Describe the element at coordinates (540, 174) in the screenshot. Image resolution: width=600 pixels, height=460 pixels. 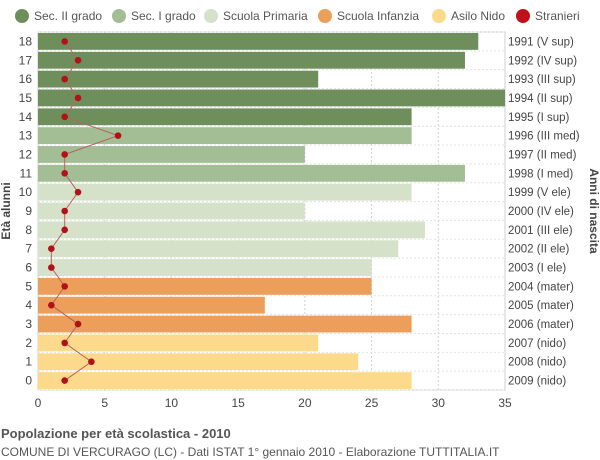
I see `y2-tick-label: 1998 (I med)` at that location.